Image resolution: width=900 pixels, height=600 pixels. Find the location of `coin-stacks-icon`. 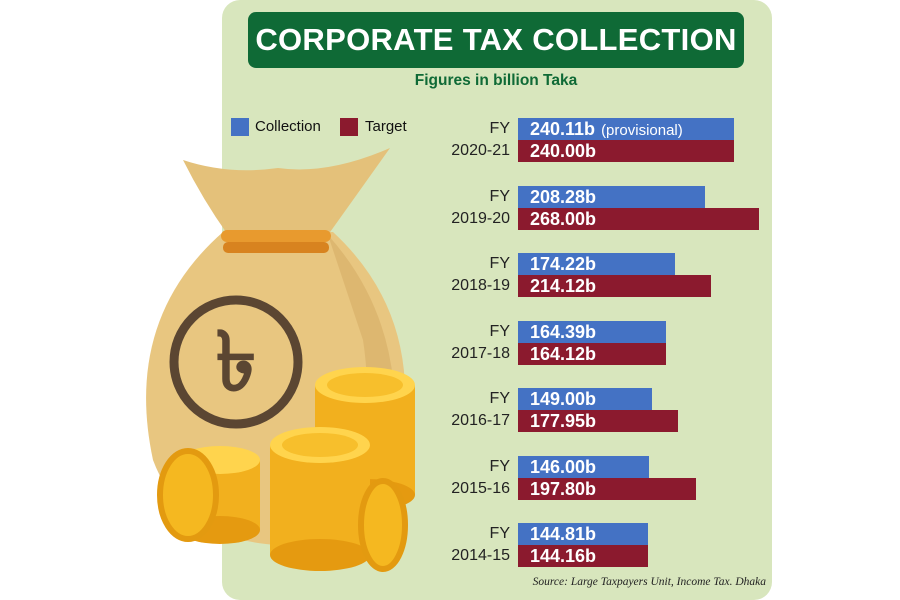

coin-stacks-icon is located at coordinates (286, 469).